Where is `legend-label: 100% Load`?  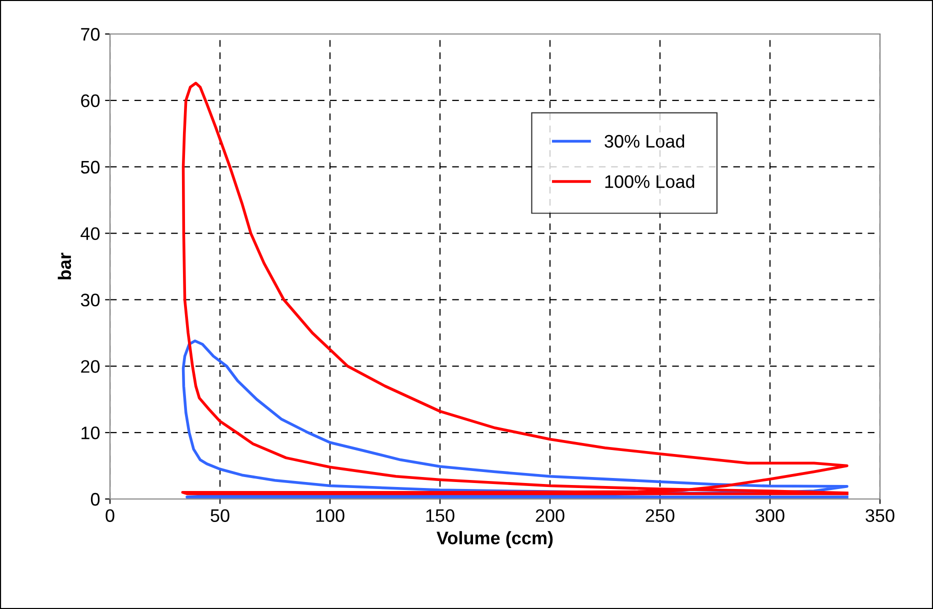 legend-label: 100% Load is located at coordinates (649, 181).